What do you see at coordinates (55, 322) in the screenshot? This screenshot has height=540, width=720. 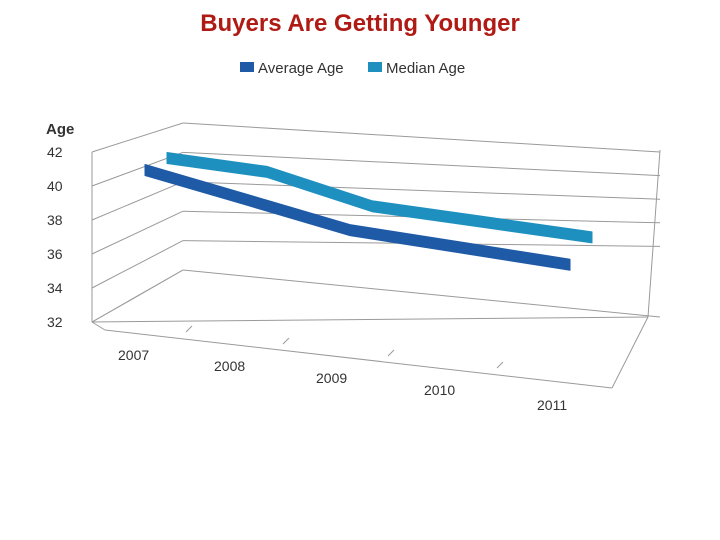 I see `y-tick-label: 32` at bounding box center [55, 322].